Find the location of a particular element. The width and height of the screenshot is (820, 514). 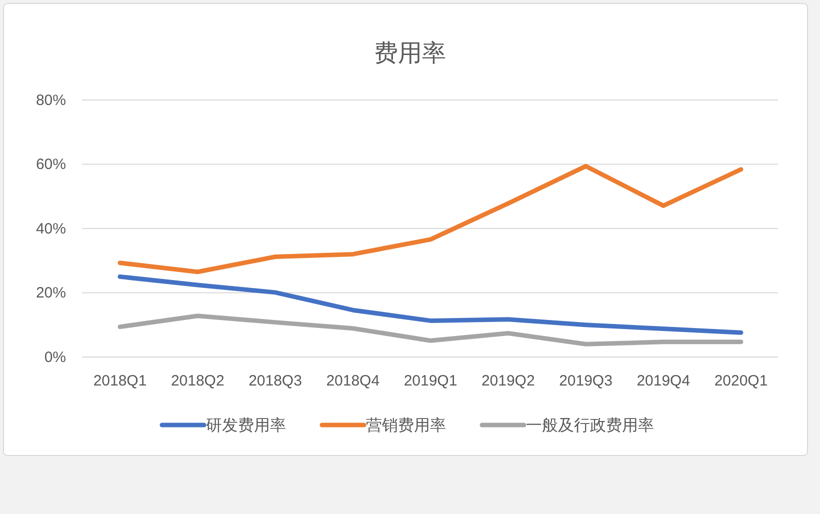

x-tick-label: 2019Q2 is located at coordinates (508, 381).